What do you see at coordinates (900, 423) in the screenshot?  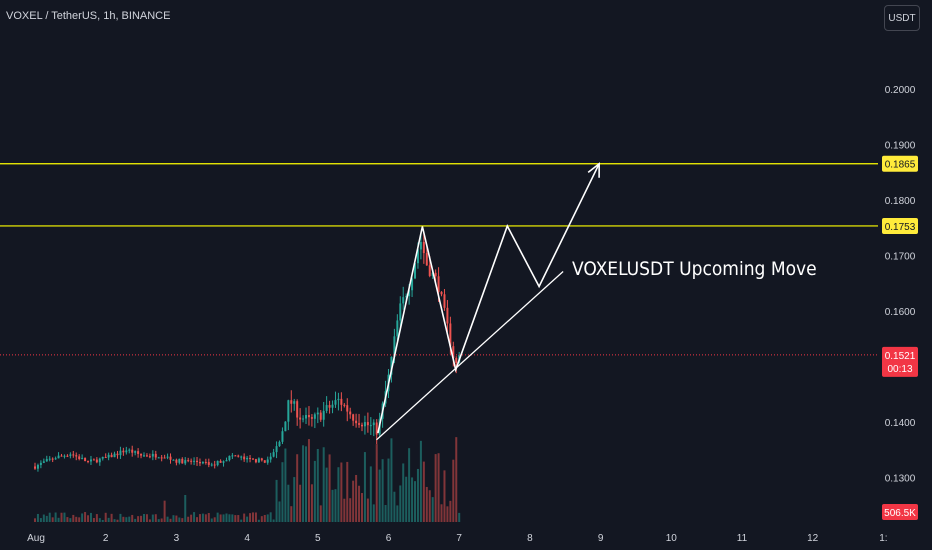 I see `y-axis-tick-label: 0.1400` at bounding box center [900, 423].